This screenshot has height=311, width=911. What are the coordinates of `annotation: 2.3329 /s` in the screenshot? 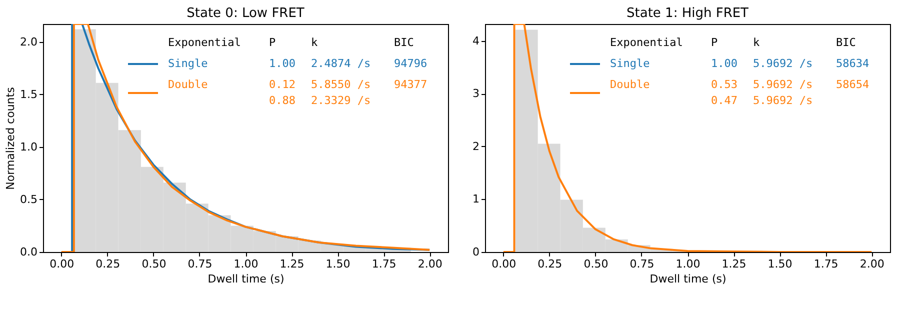 It's located at (341, 100).